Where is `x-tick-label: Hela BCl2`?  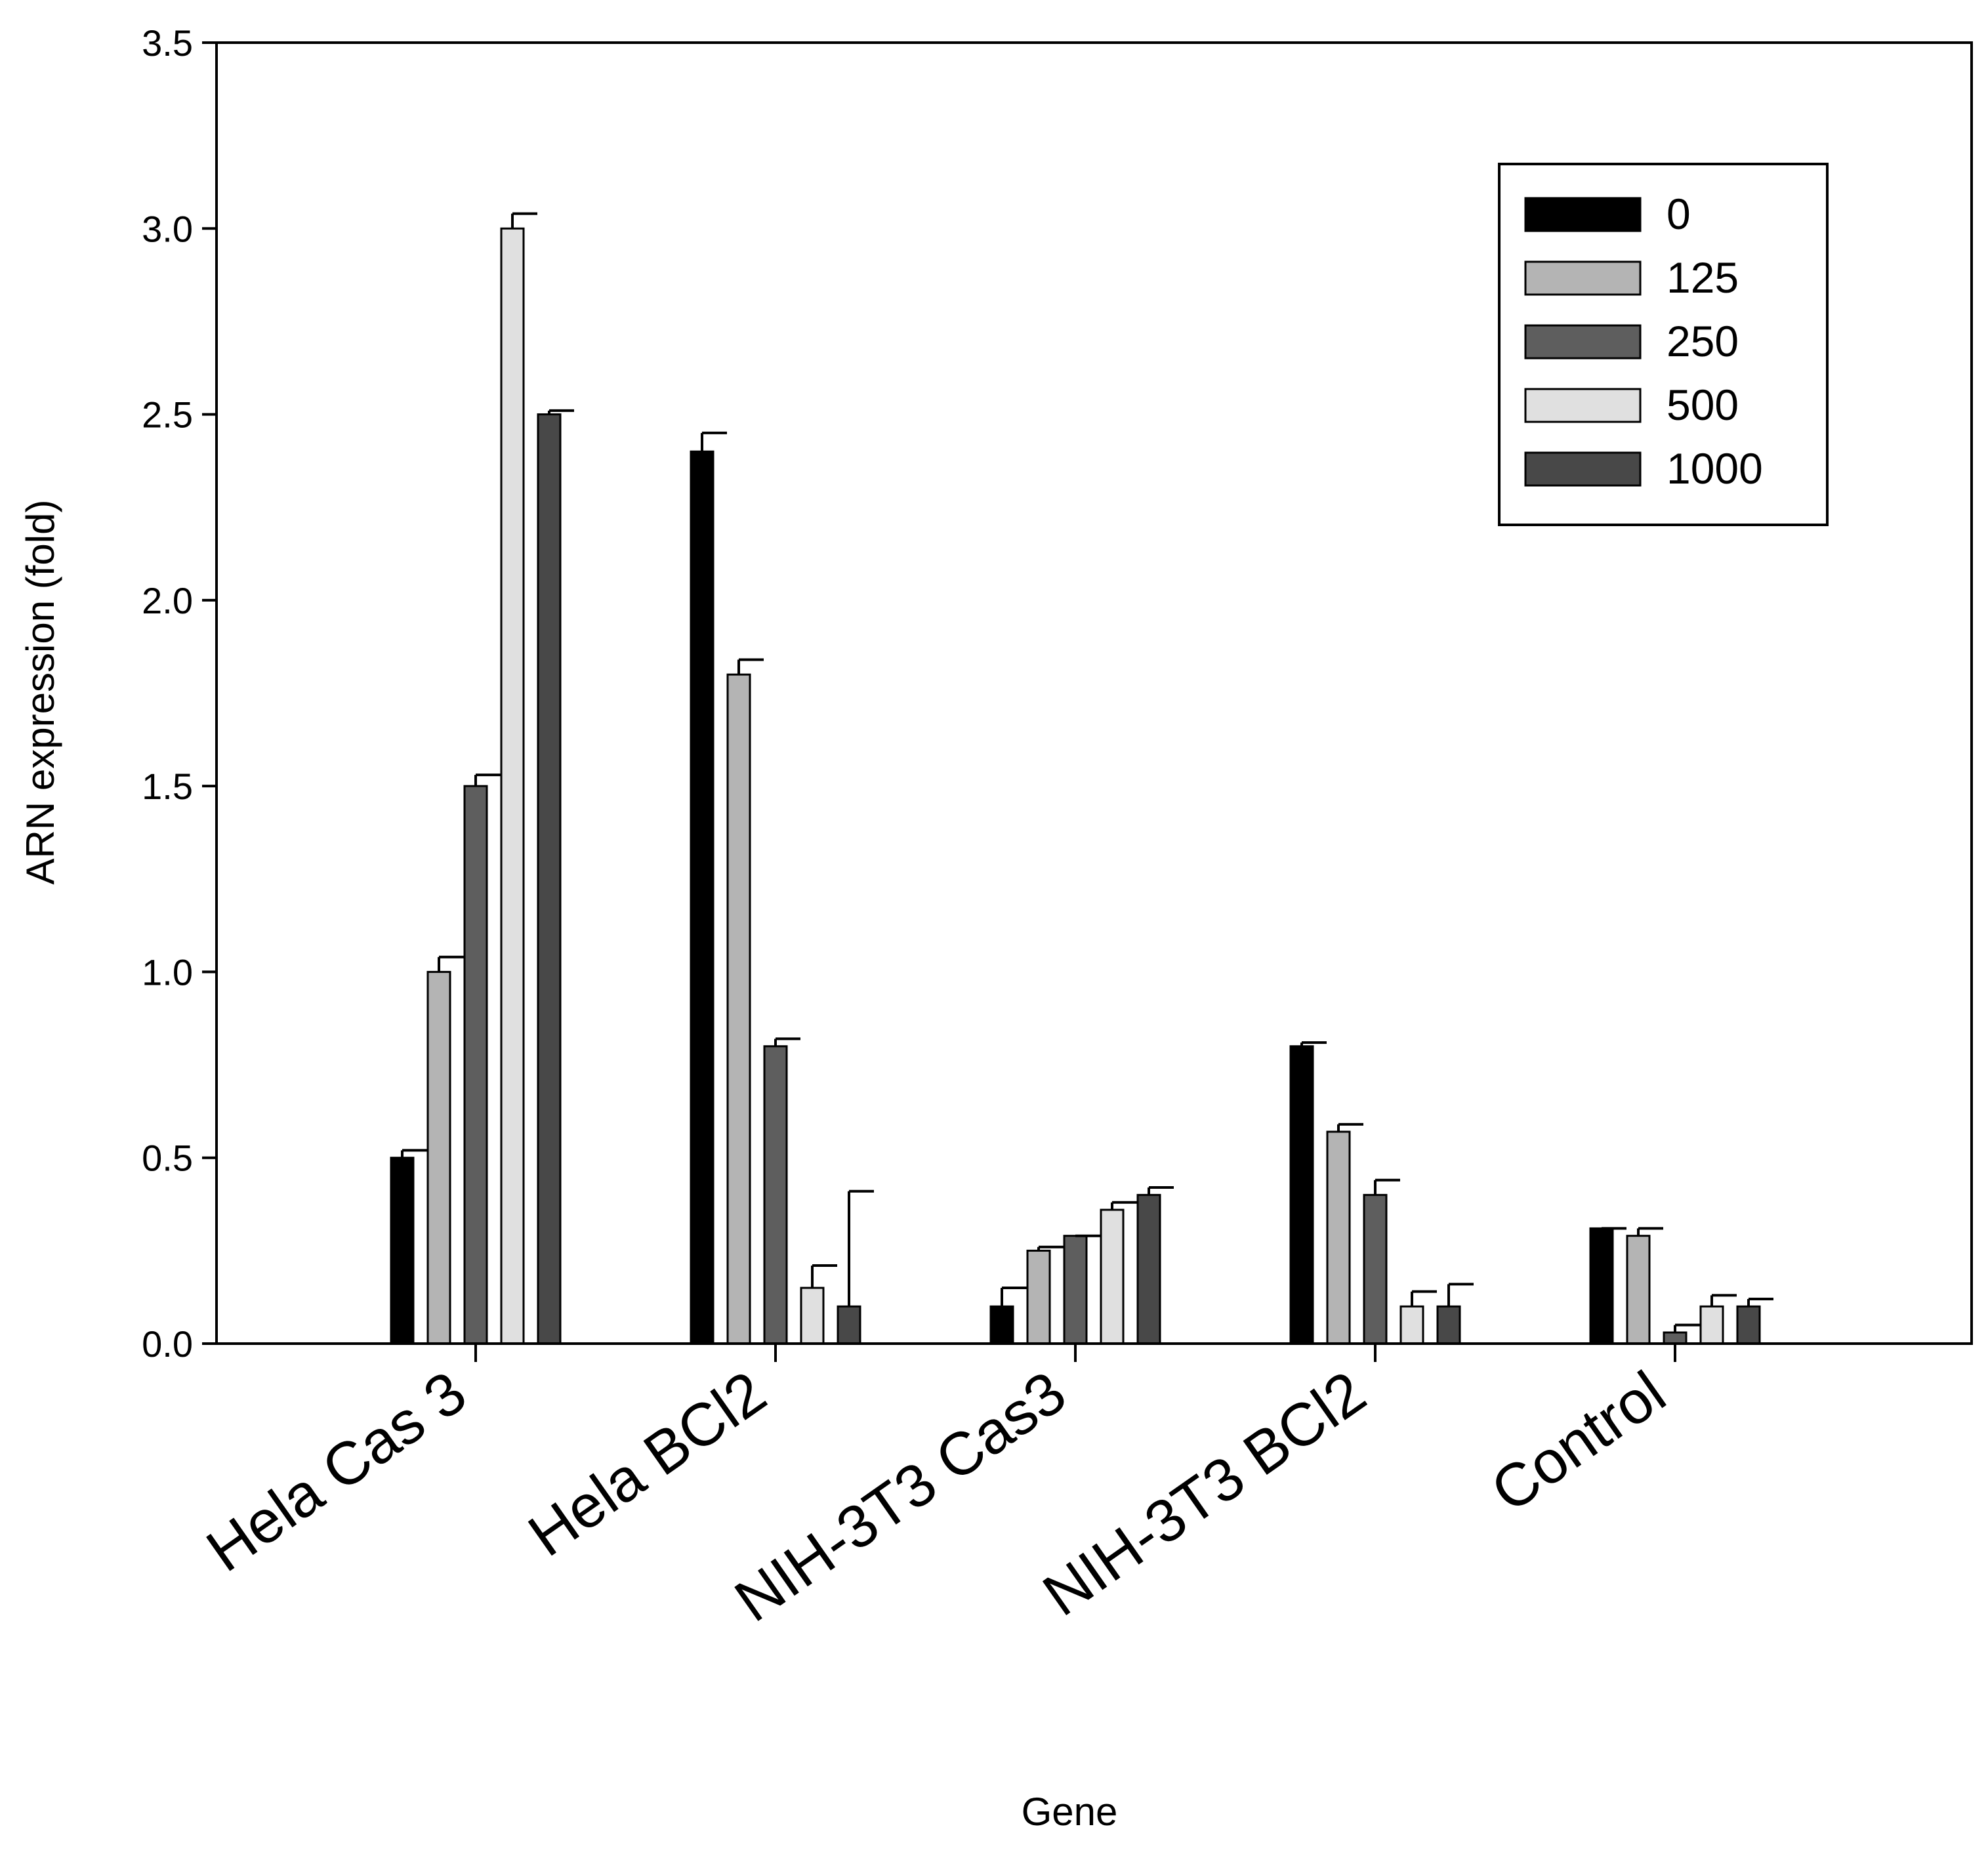 x-tick-label: Hela BCl2 is located at coordinates (647, 1464).